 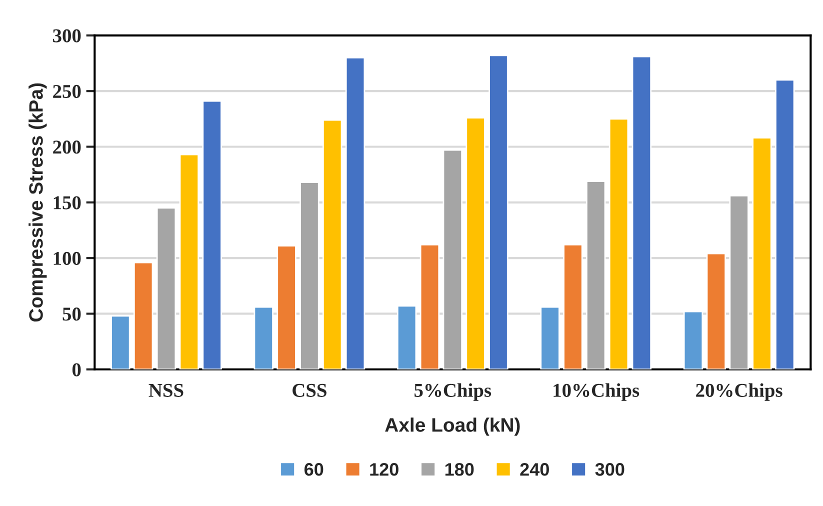 I want to click on y-tick-label: 50, so click(x=71, y=314).